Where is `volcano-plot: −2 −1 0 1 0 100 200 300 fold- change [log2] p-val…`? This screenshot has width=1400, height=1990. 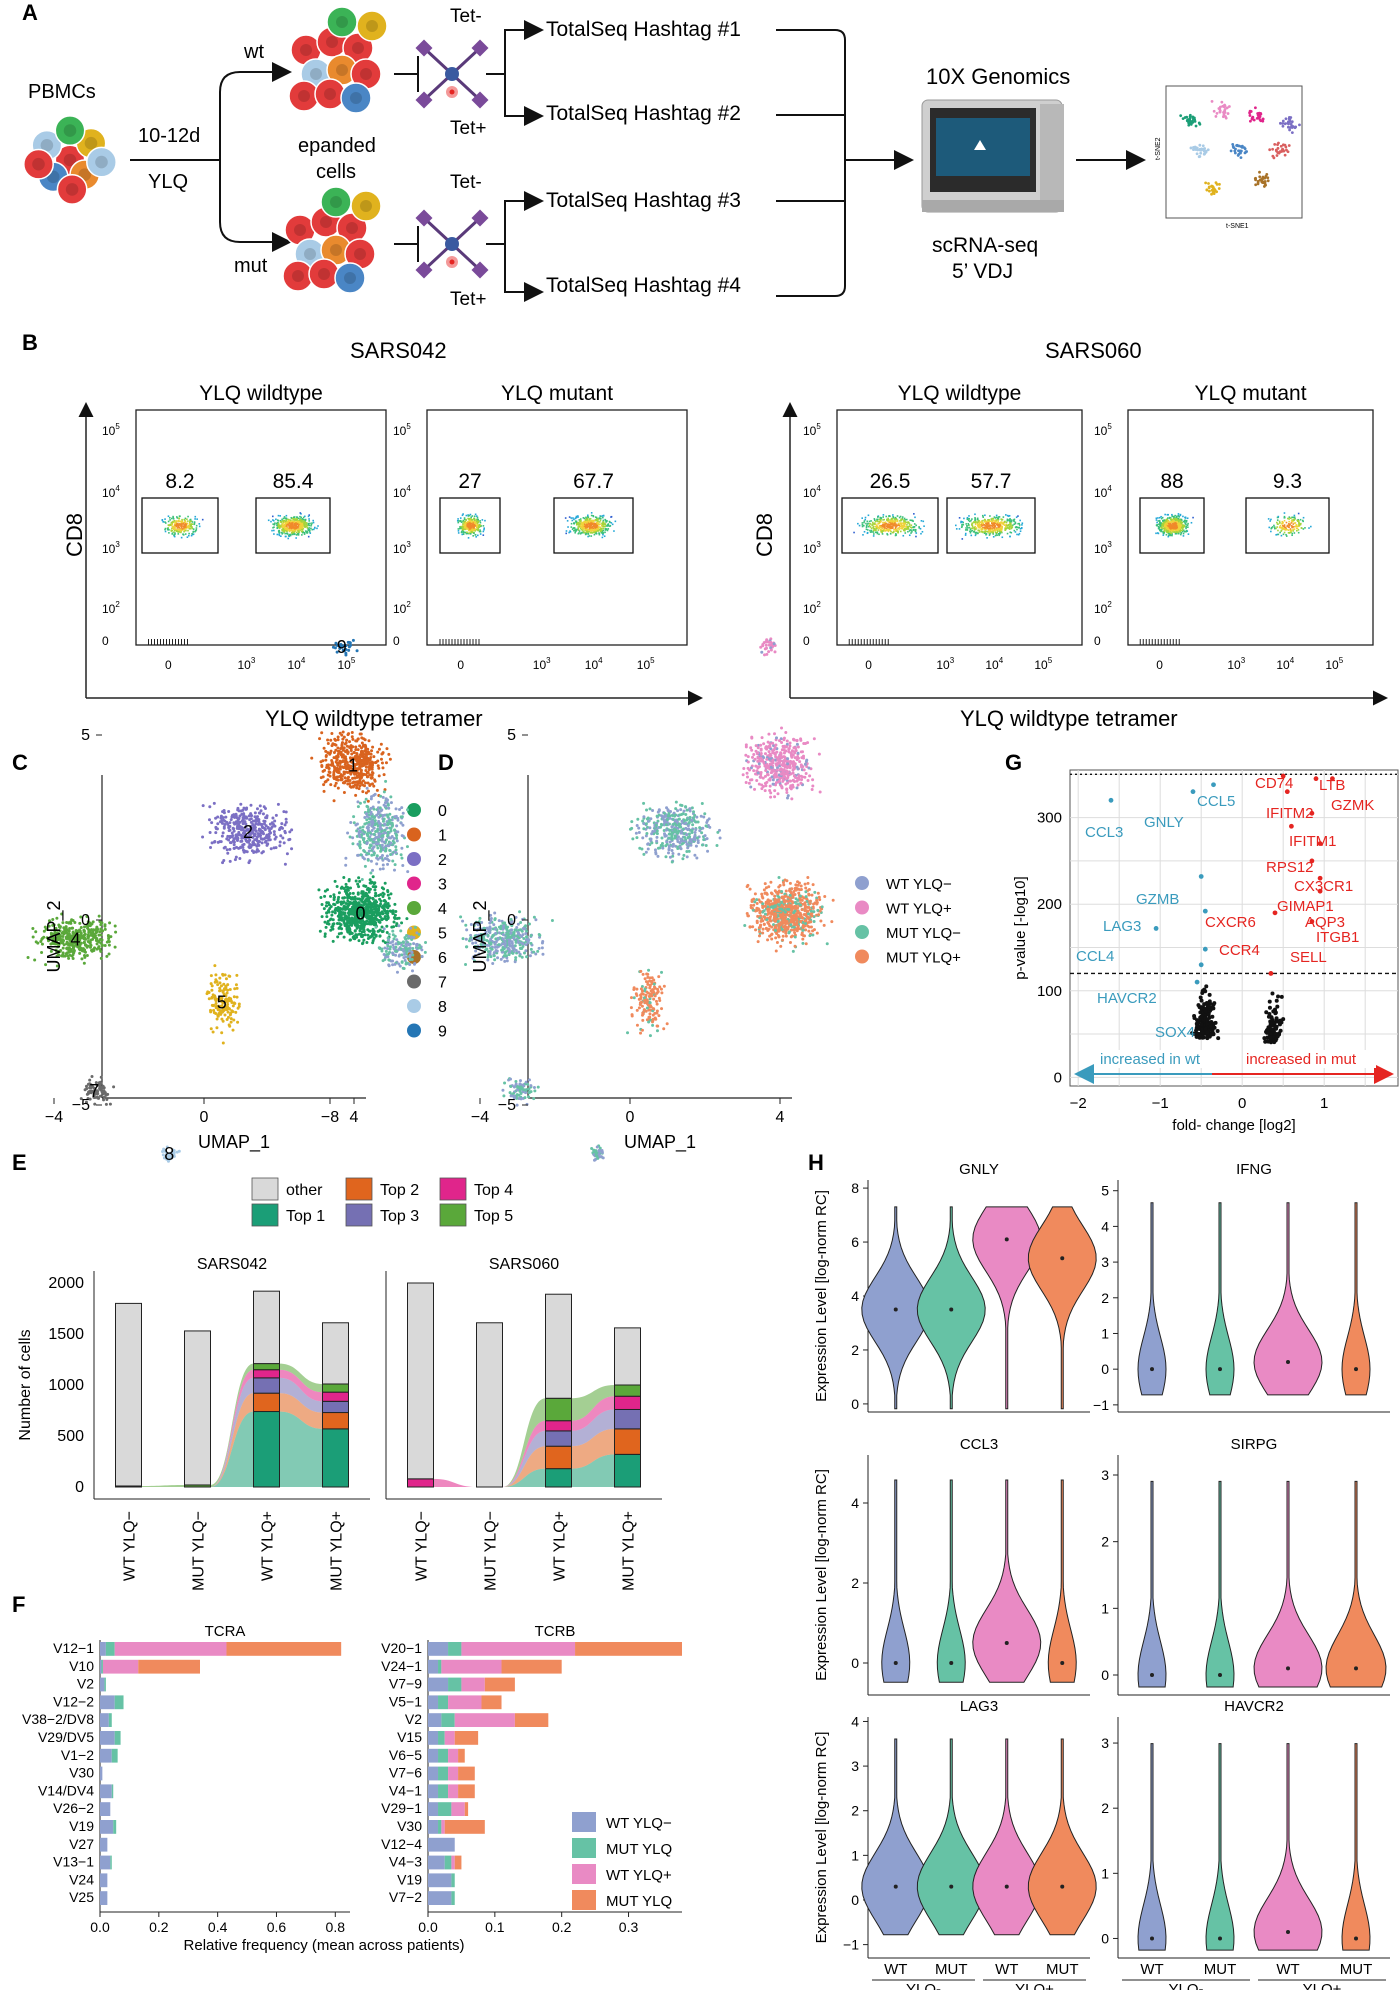
volcano-plot: −2 −1 0 1 0 100 200 300 fold- change [log2] p-val… is located at coordinates (1205, 951).